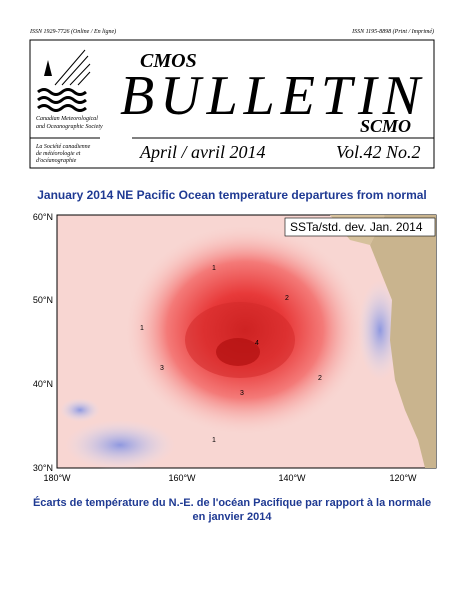 This screenshot has height=601, width=464. I want to click on title: BULLETIN, so click(271, 96).